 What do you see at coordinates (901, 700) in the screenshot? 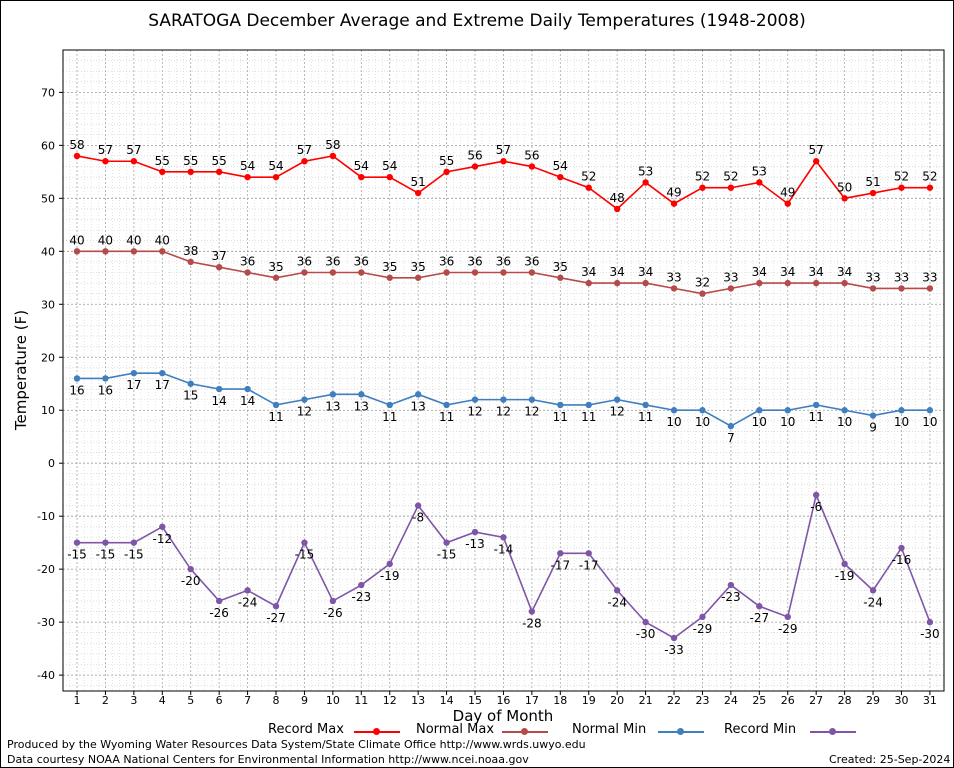
I see `x-tick-label: 30` at bounding box center [901, 700].